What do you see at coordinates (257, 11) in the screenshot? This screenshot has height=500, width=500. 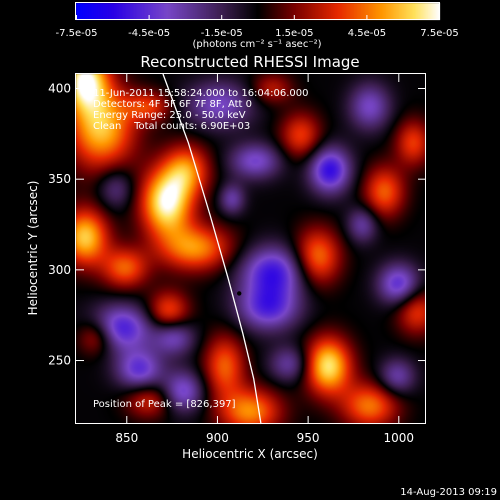 I see `colorbar-frame` at bounding box center [257, 11].